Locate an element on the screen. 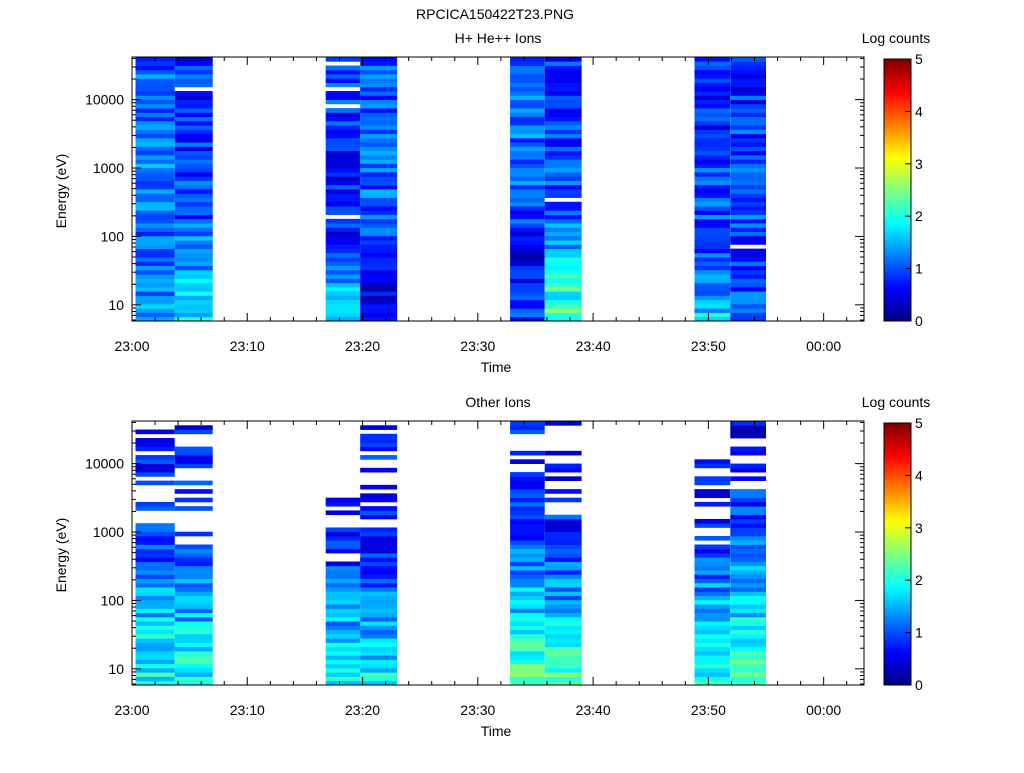 The width and height of the screenshot is (1024, 773). x-tick-label: 23:50 is located at coordinates (708, 346).